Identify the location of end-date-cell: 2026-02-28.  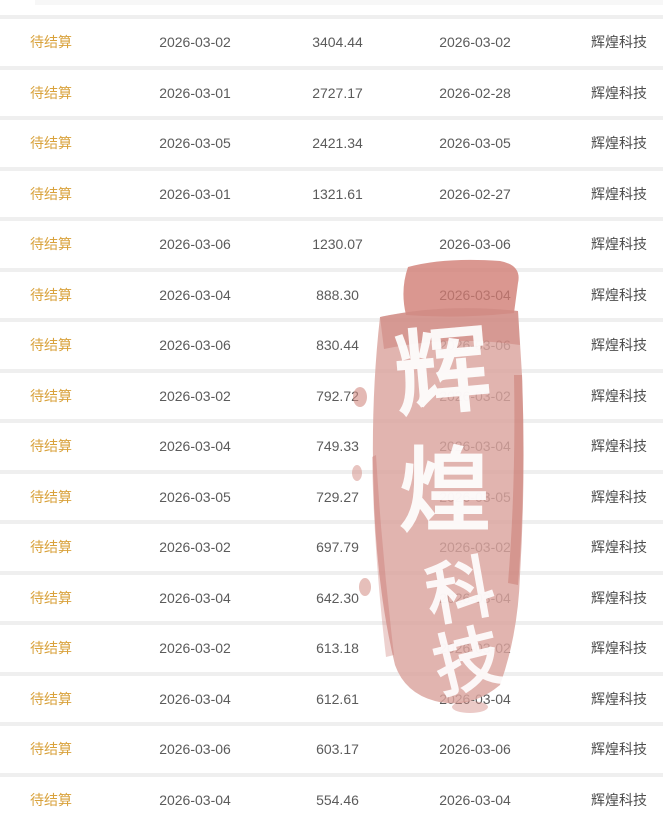
(475, 92).